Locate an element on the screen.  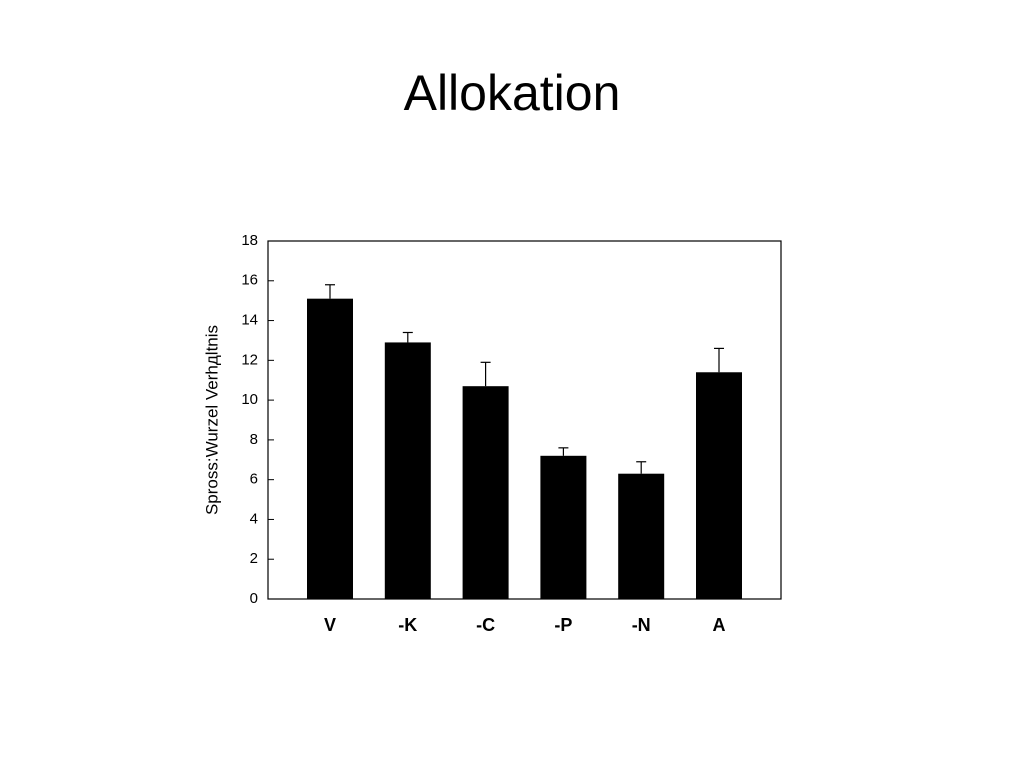
x-tick-label: -N is located at coordinates (641, 625).